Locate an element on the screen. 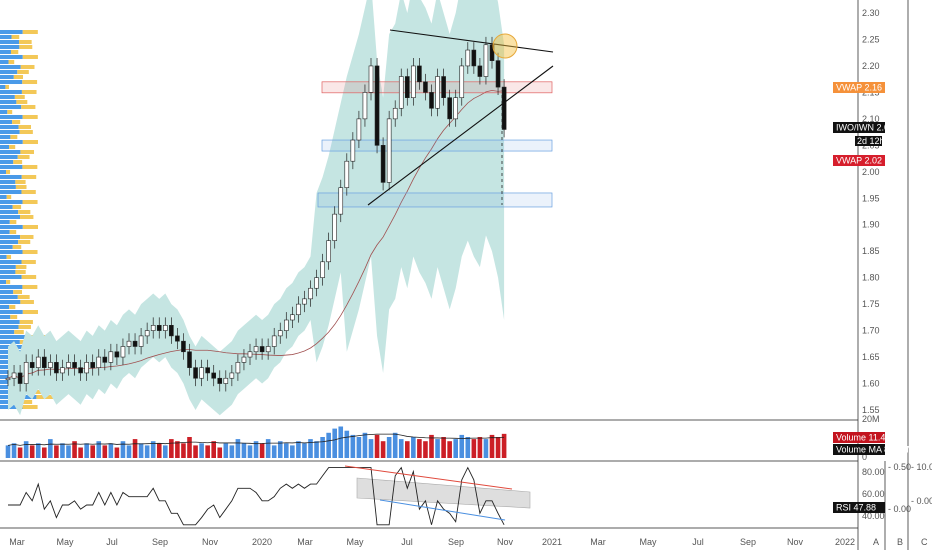 This screenshot has height=550, width=932. footer-button: C is located at coordinates (924, 542).